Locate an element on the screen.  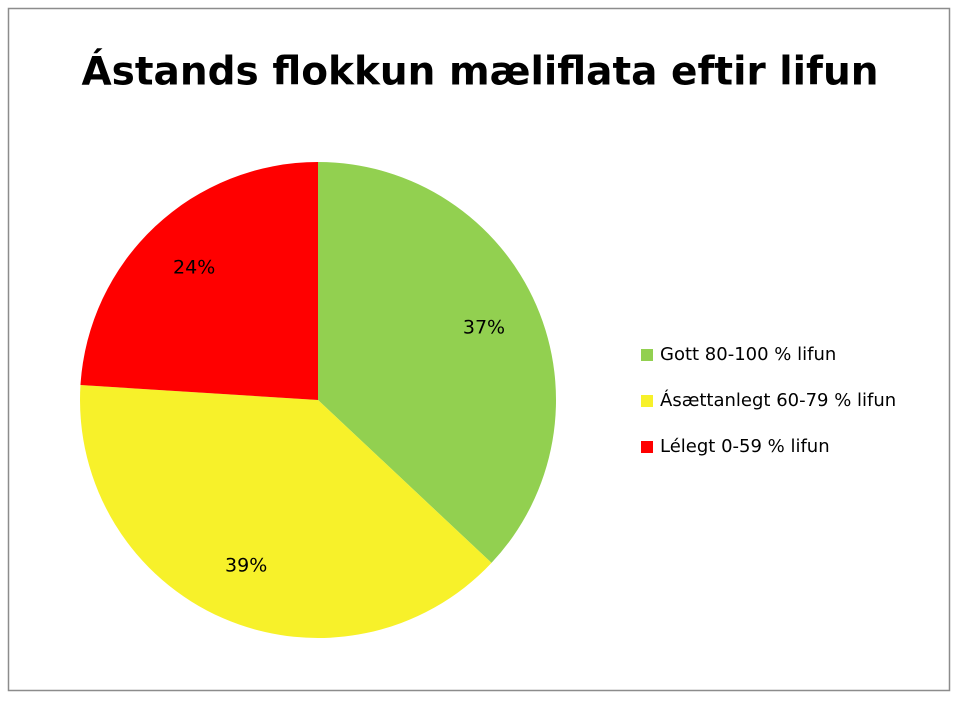
data-label: 39% is located at coordinates (246, 566).